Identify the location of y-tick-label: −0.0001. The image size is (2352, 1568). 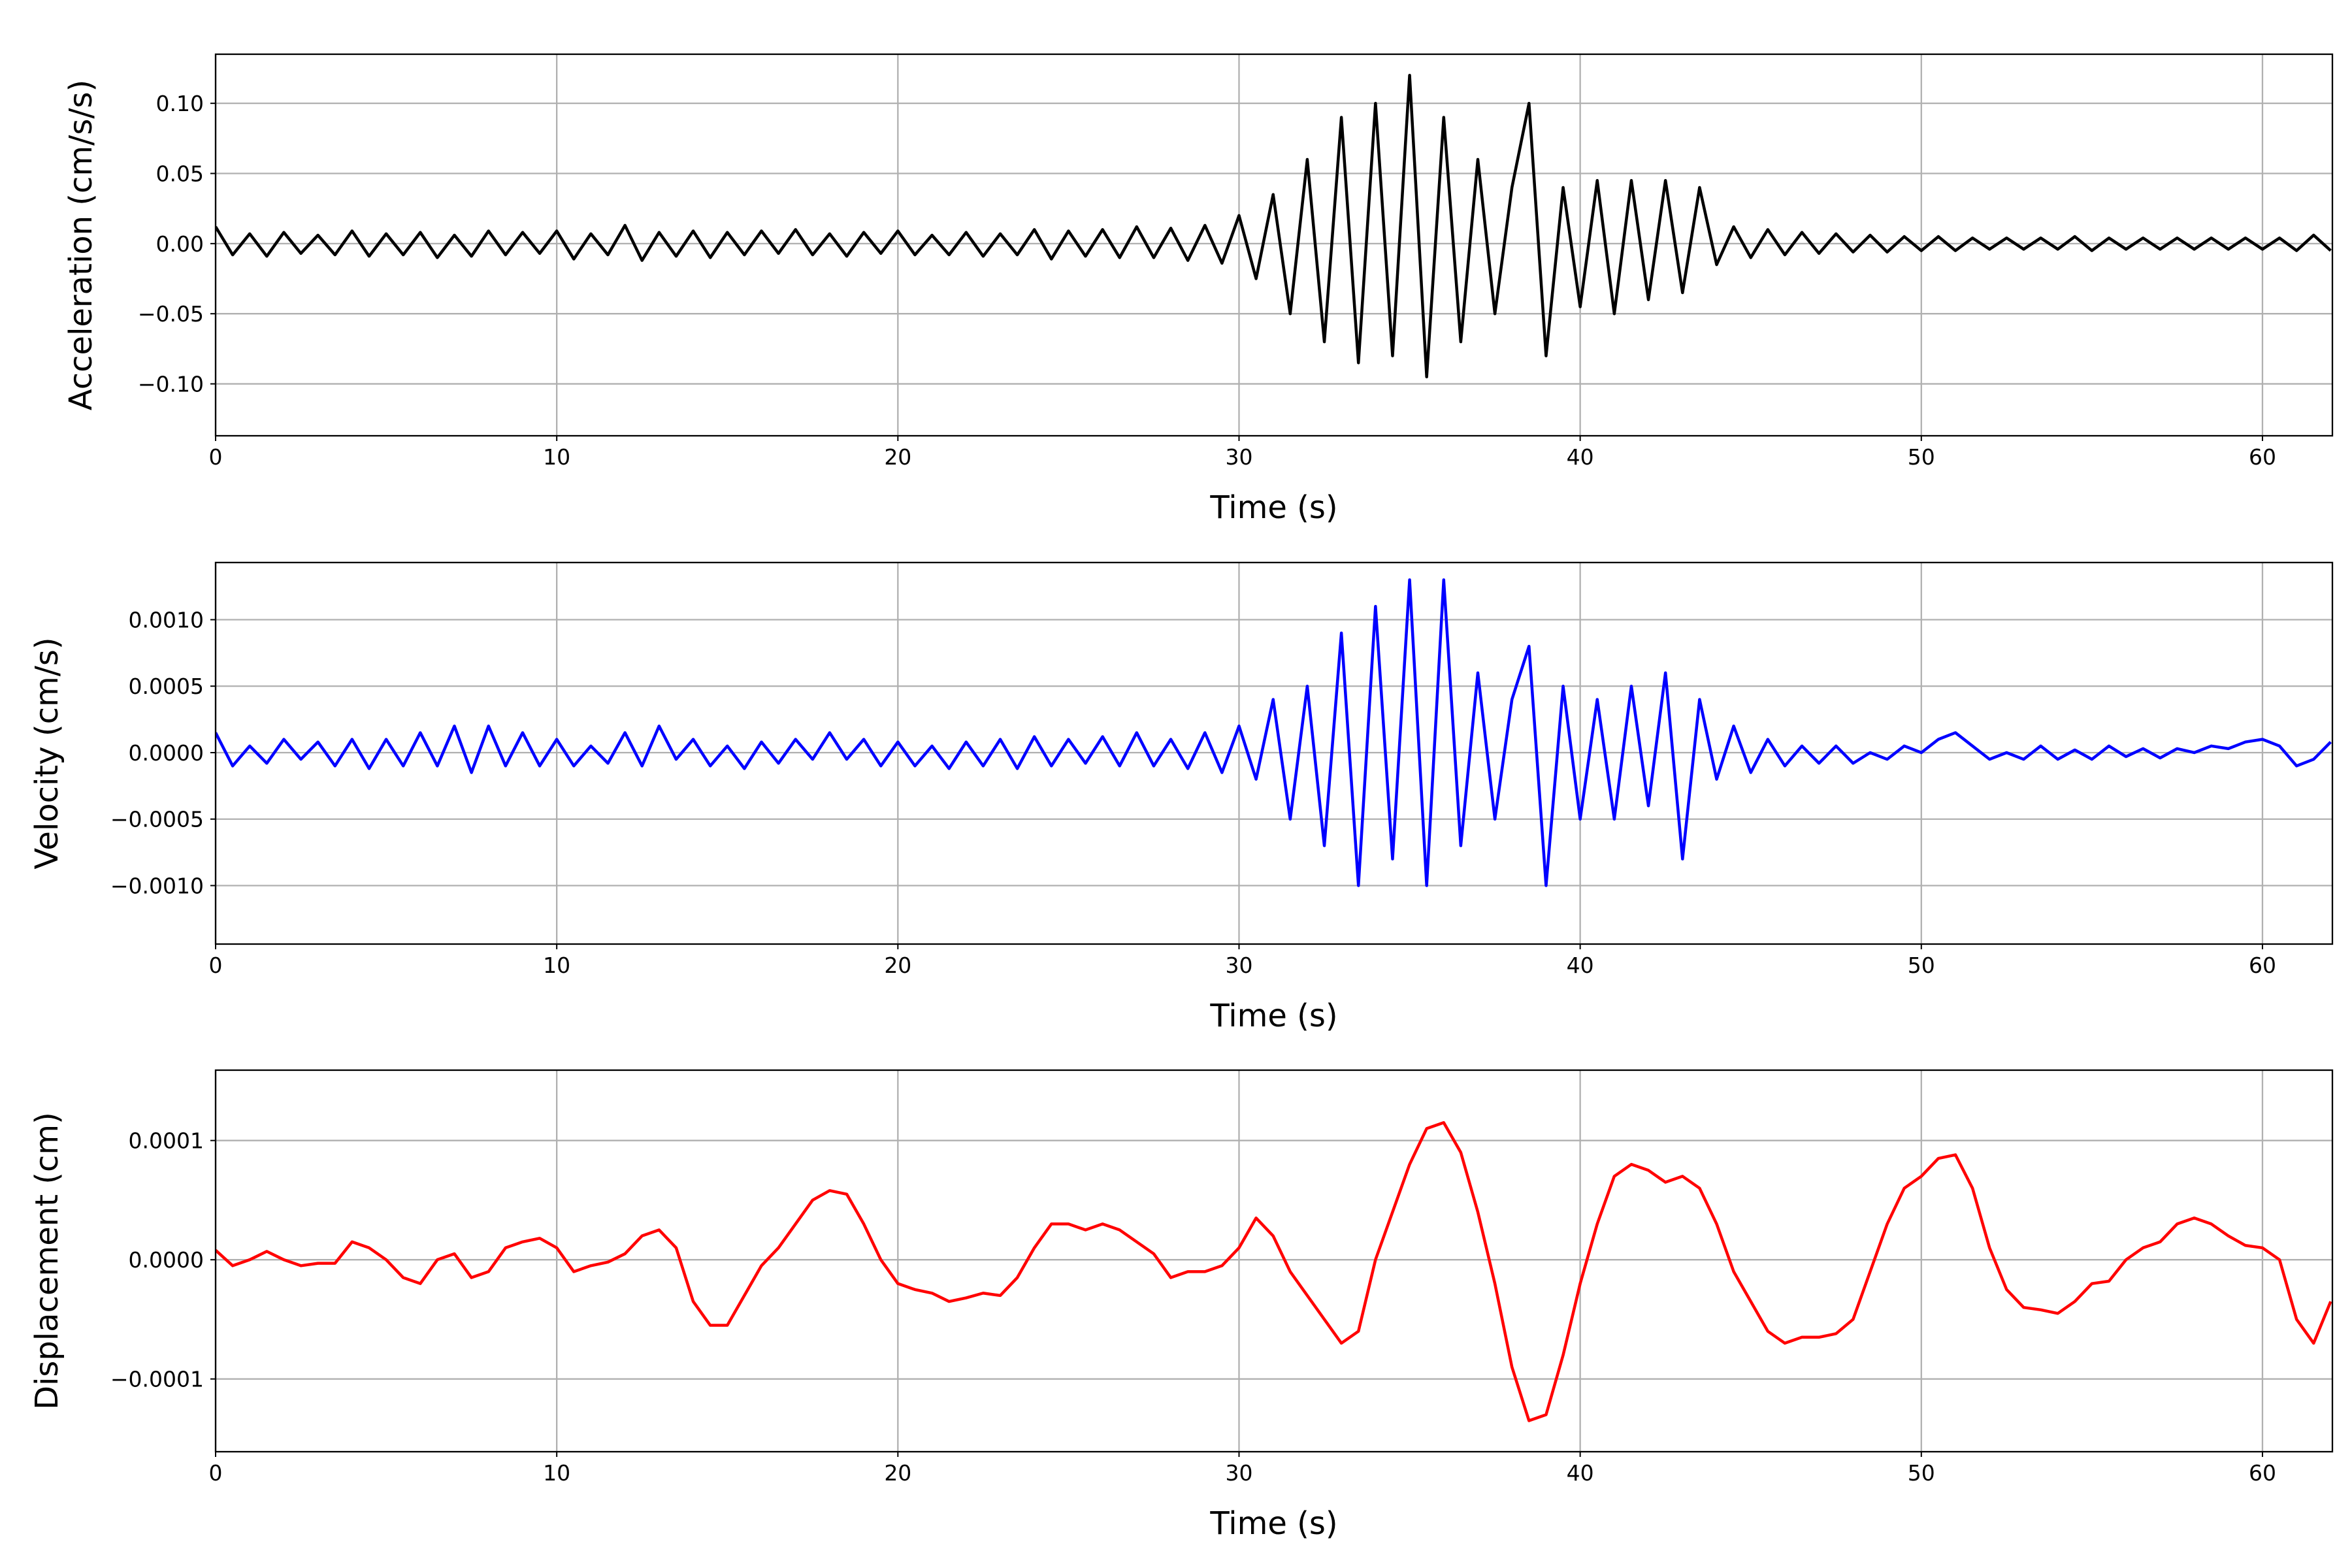
(157, 1379).